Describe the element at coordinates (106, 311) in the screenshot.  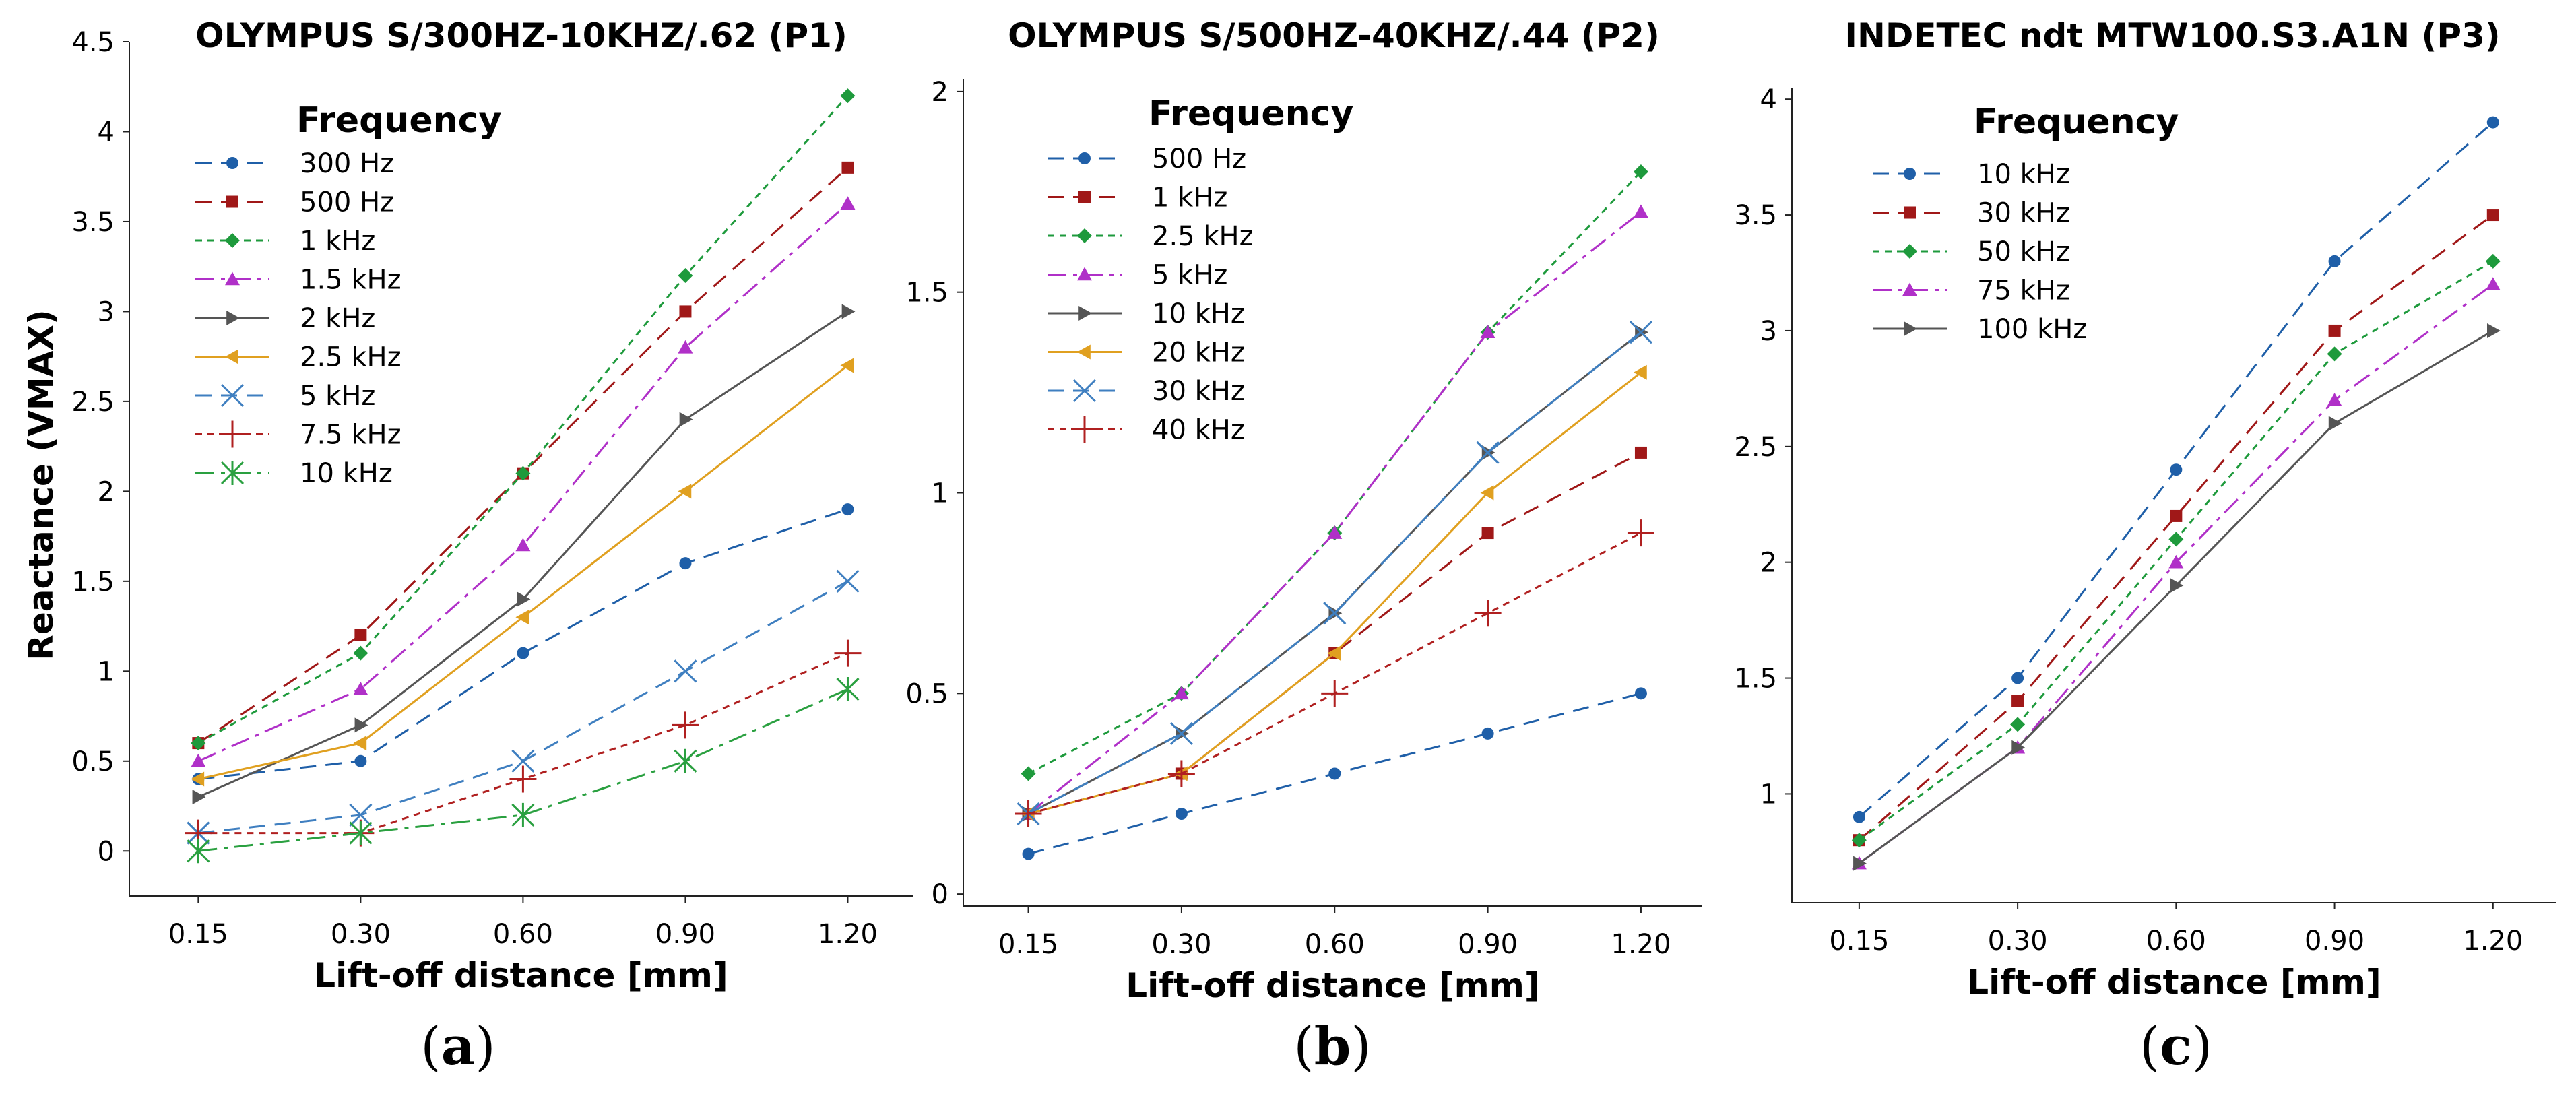
I see `y-tick-label: 3` at that location.